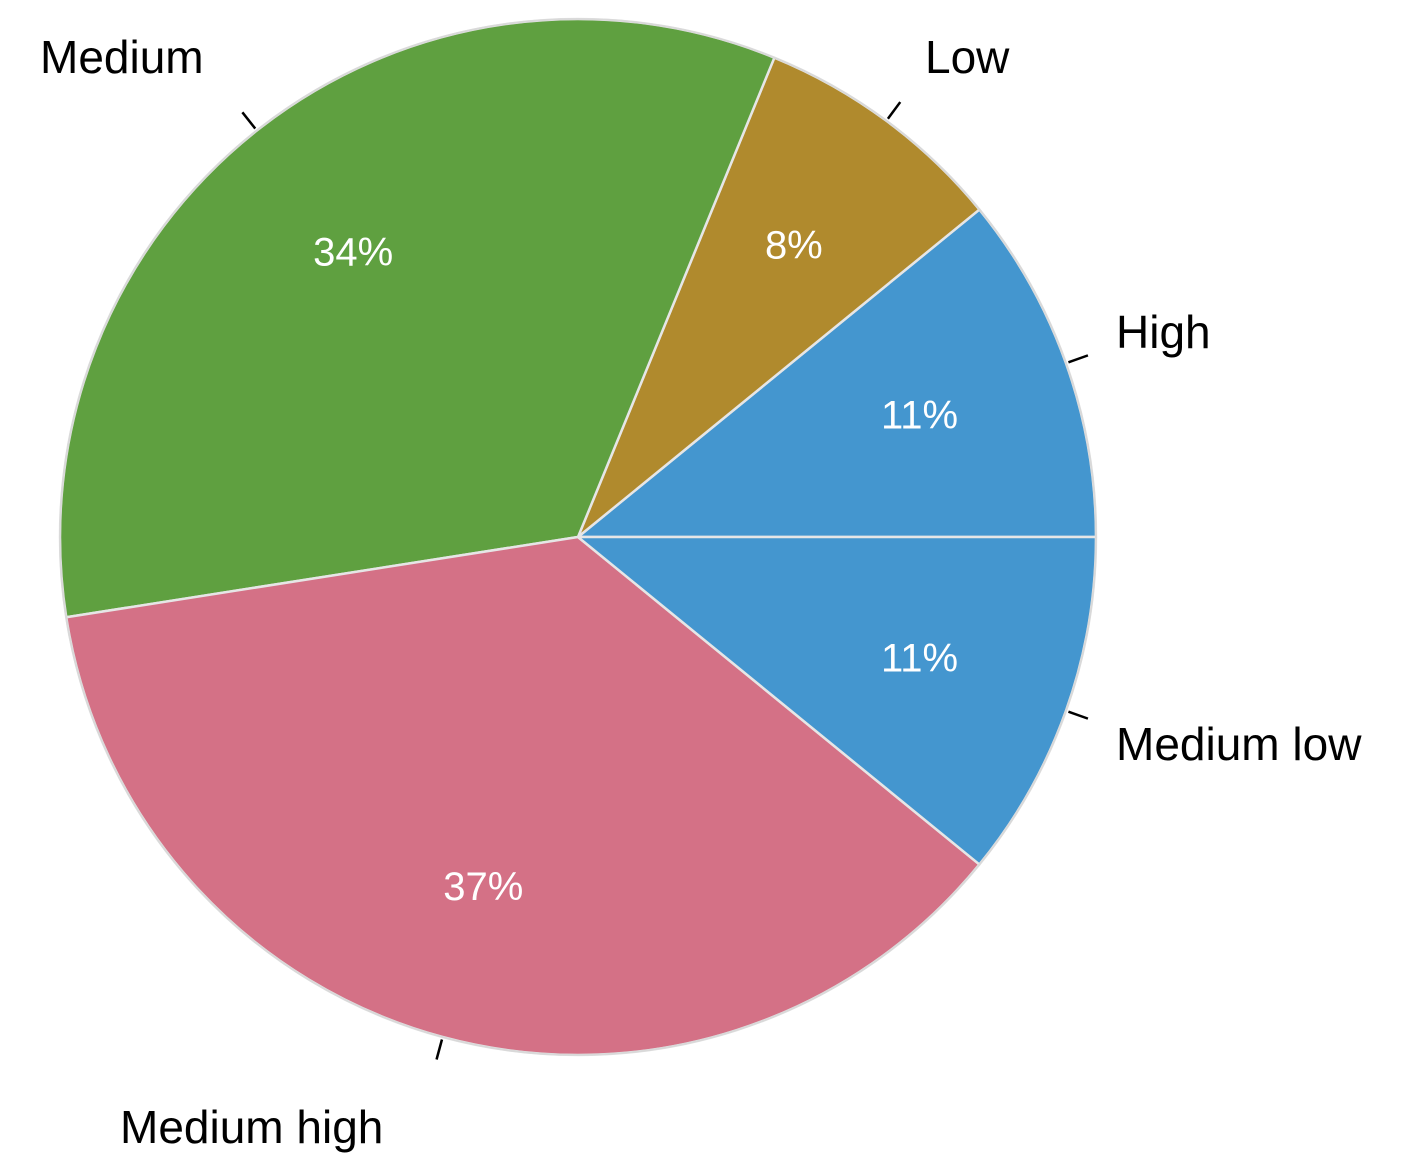 The width and height of the screenshot is (1411, 1175). Describe the element at coordinates (249, 120) in the screenshot. I see `tick-medium` at that location.